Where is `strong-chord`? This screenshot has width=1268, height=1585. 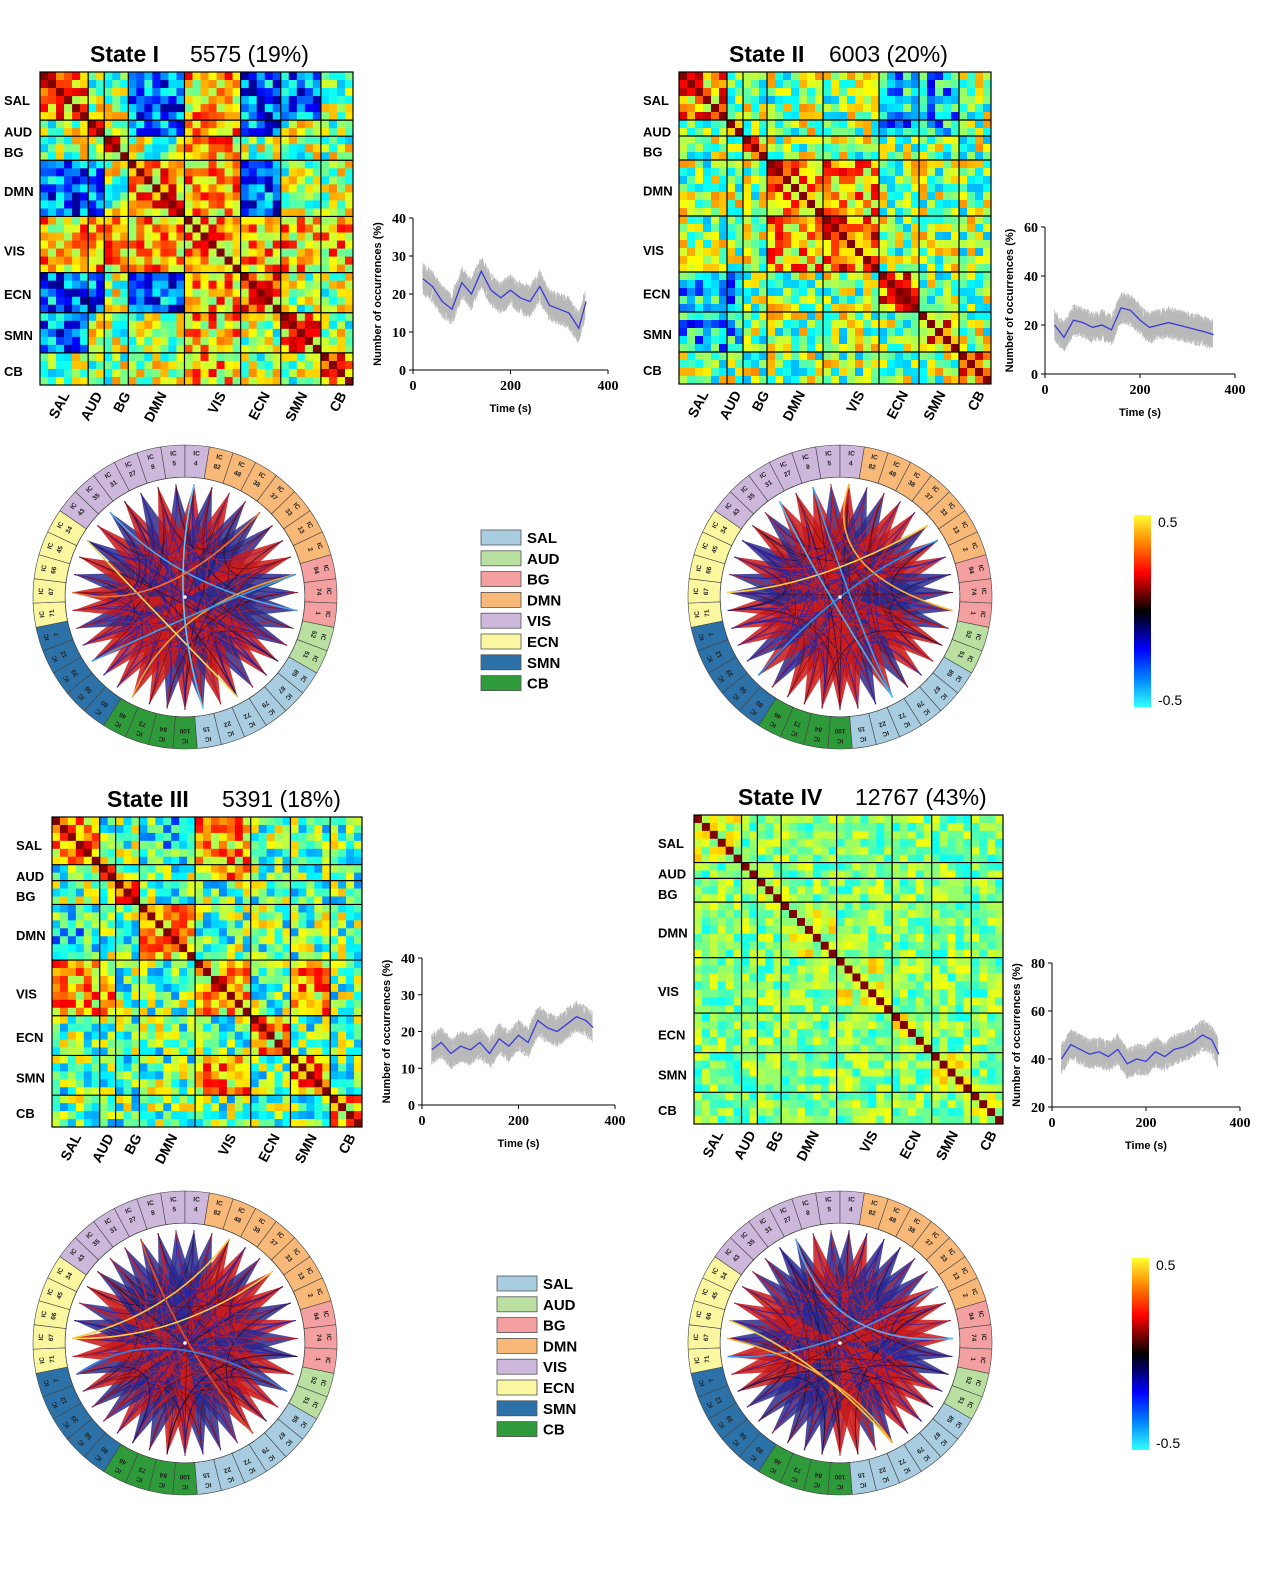
strong-chord is located at coordinates (213, 635).